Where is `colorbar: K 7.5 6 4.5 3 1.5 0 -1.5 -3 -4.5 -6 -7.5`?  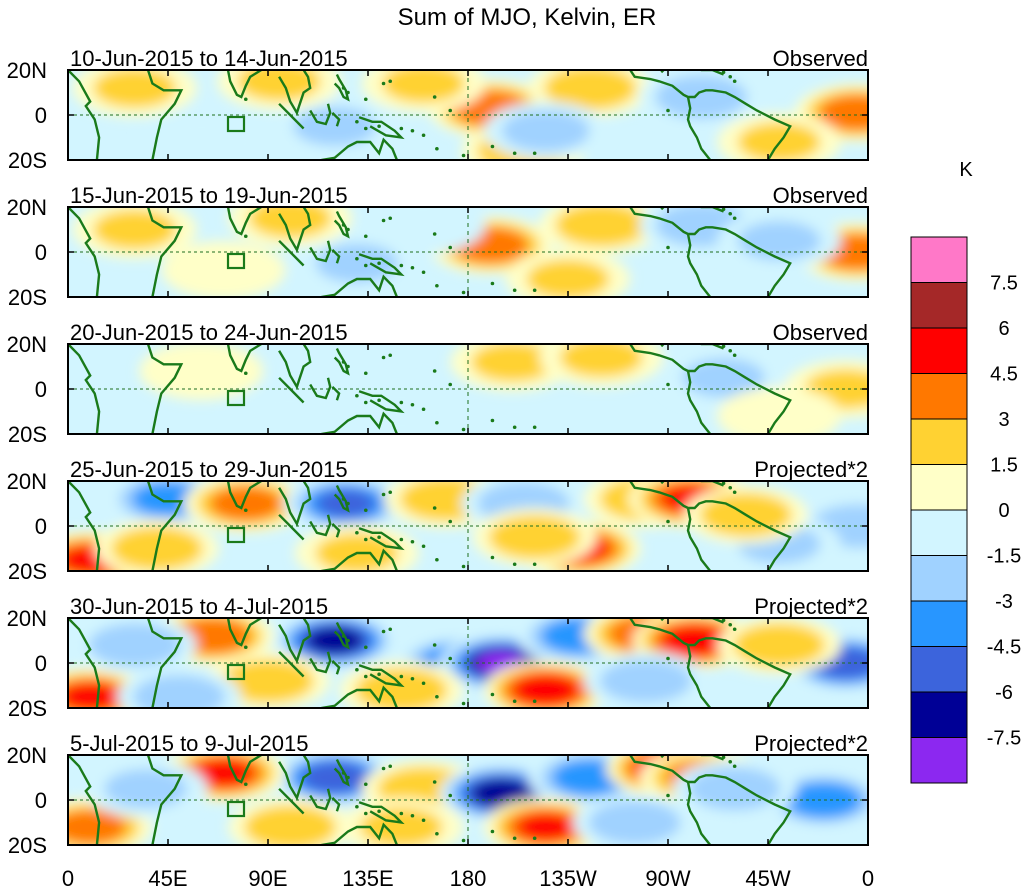
colorbar: K 7.5 6 4.5 3 1.5 0 -1.5 -3 -4.5 -6 -7.5 is located at coordinates (965, 471).